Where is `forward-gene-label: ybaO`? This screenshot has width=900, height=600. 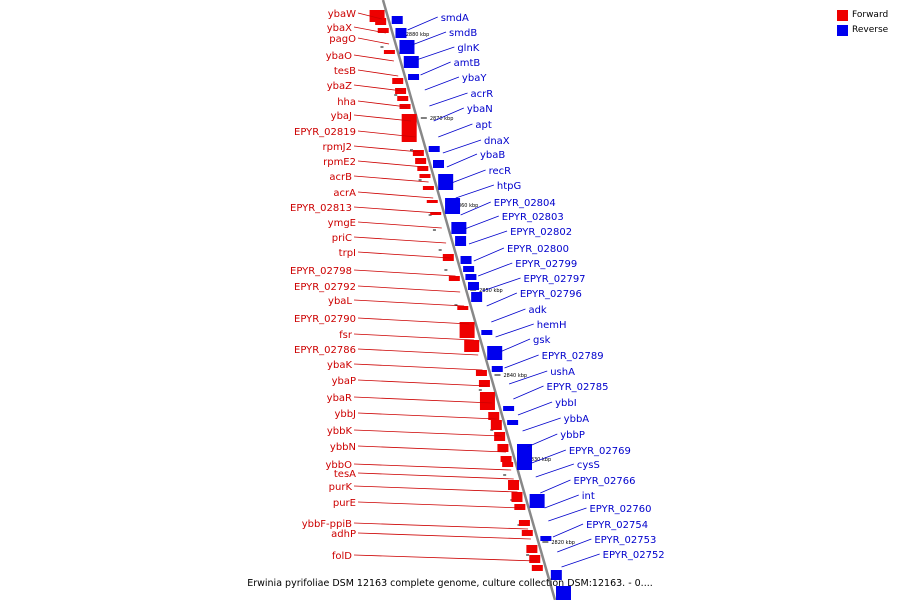 forward-gene-label: ybaO is located at coordinates (339, 56).